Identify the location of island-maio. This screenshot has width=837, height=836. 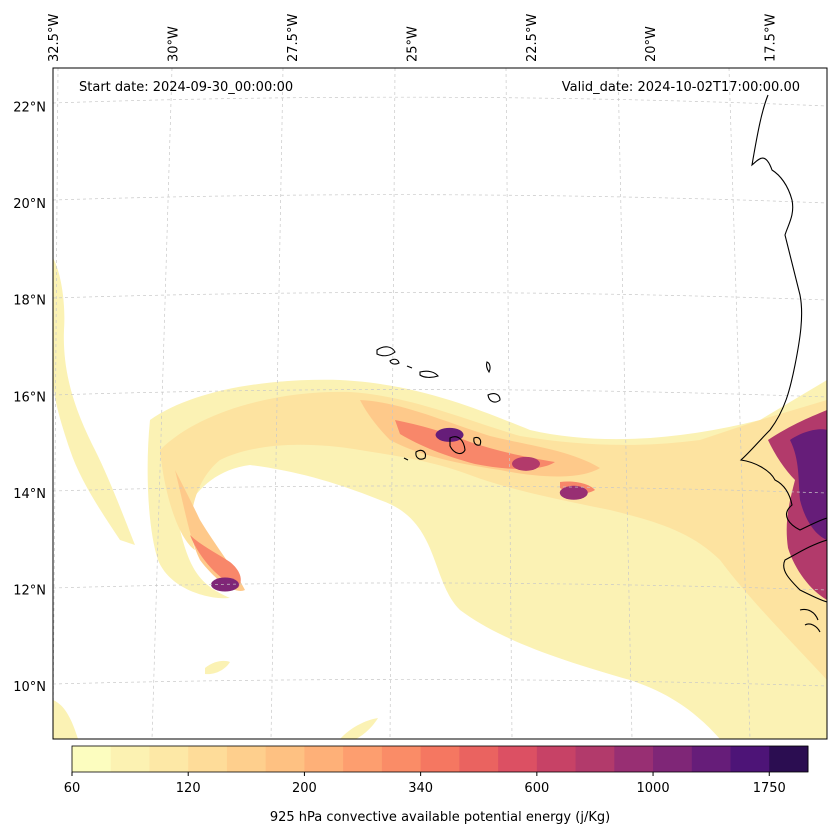
(477, 441).